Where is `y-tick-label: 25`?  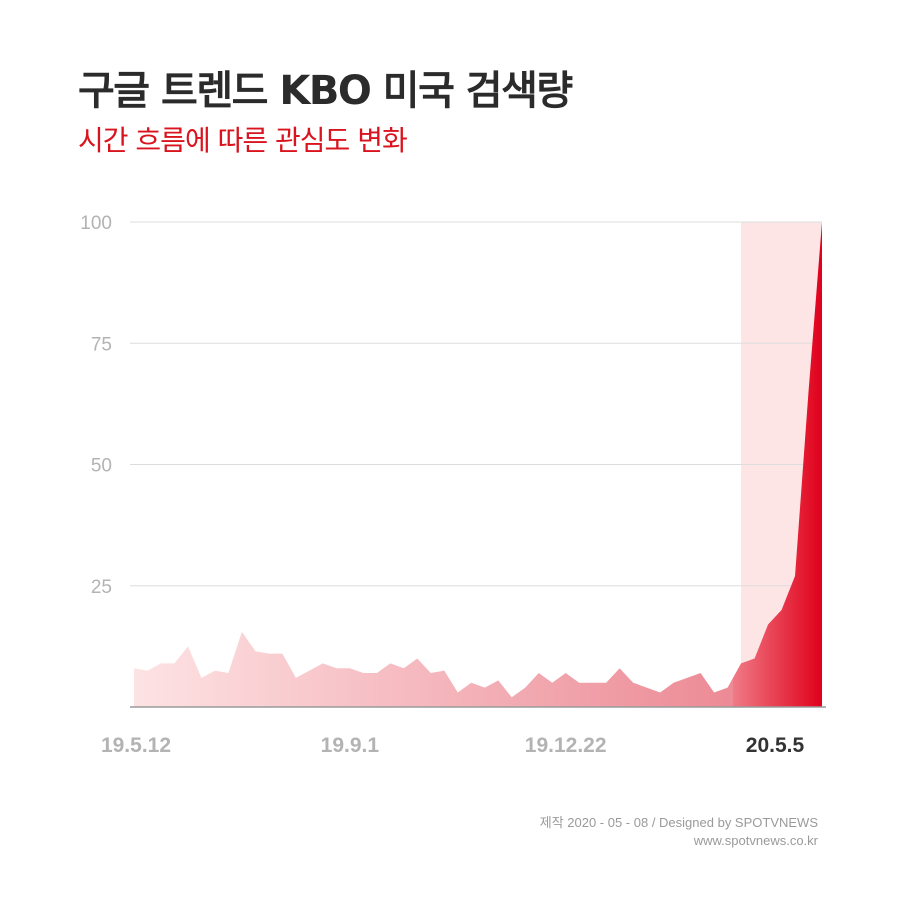
y-tick-label: 25 is located at coordinates (101, 587).